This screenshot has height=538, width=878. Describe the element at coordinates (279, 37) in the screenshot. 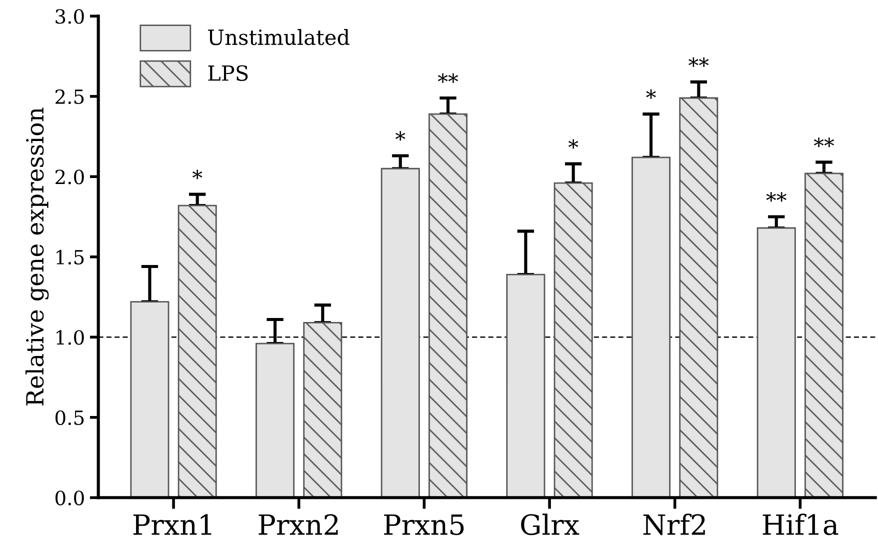

I see `legend-label: Unstimulated` at that location.